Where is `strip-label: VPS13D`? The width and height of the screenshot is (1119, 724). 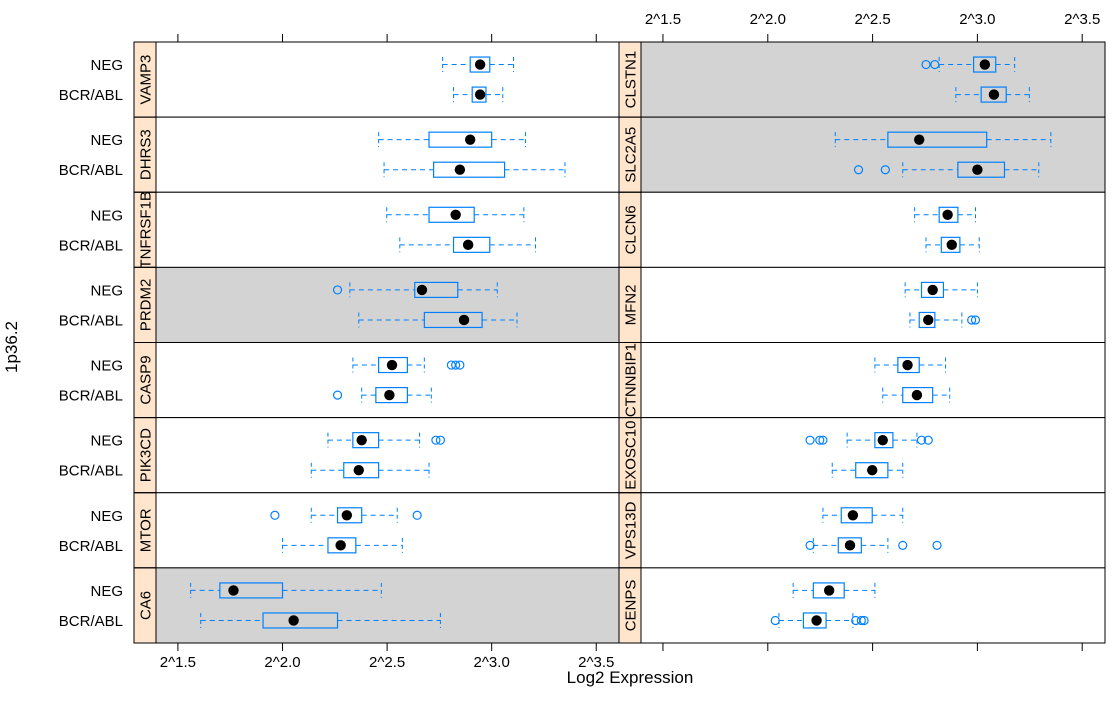 strip-label: VPS13D is located at coordinates (631, 530).